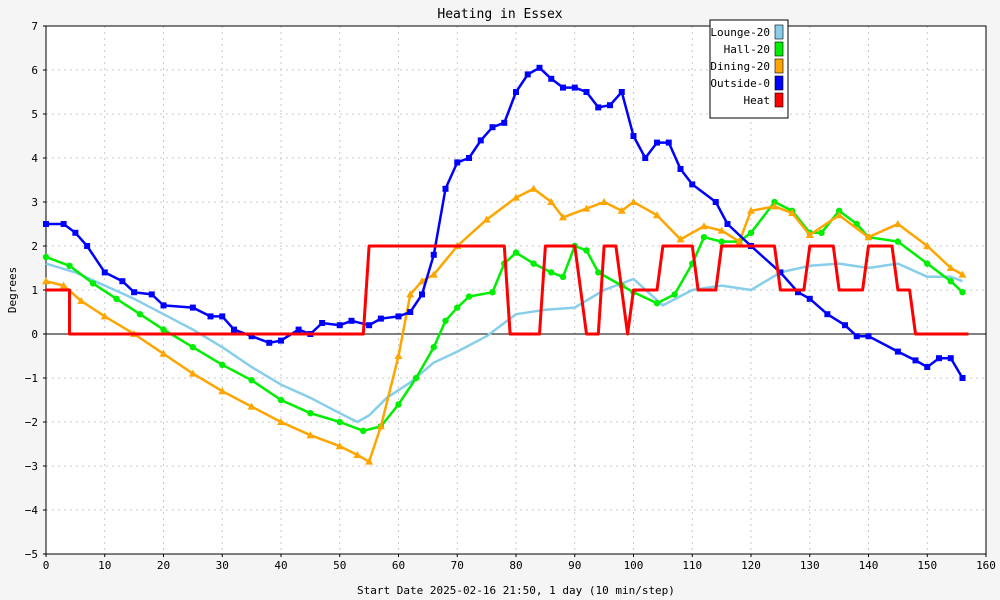 The width and height of the screenshot is (1000, 600). What do you see at coordinates (507, 290) in the screenshot?
I see `series-heat` at bounding box center [507, 290].